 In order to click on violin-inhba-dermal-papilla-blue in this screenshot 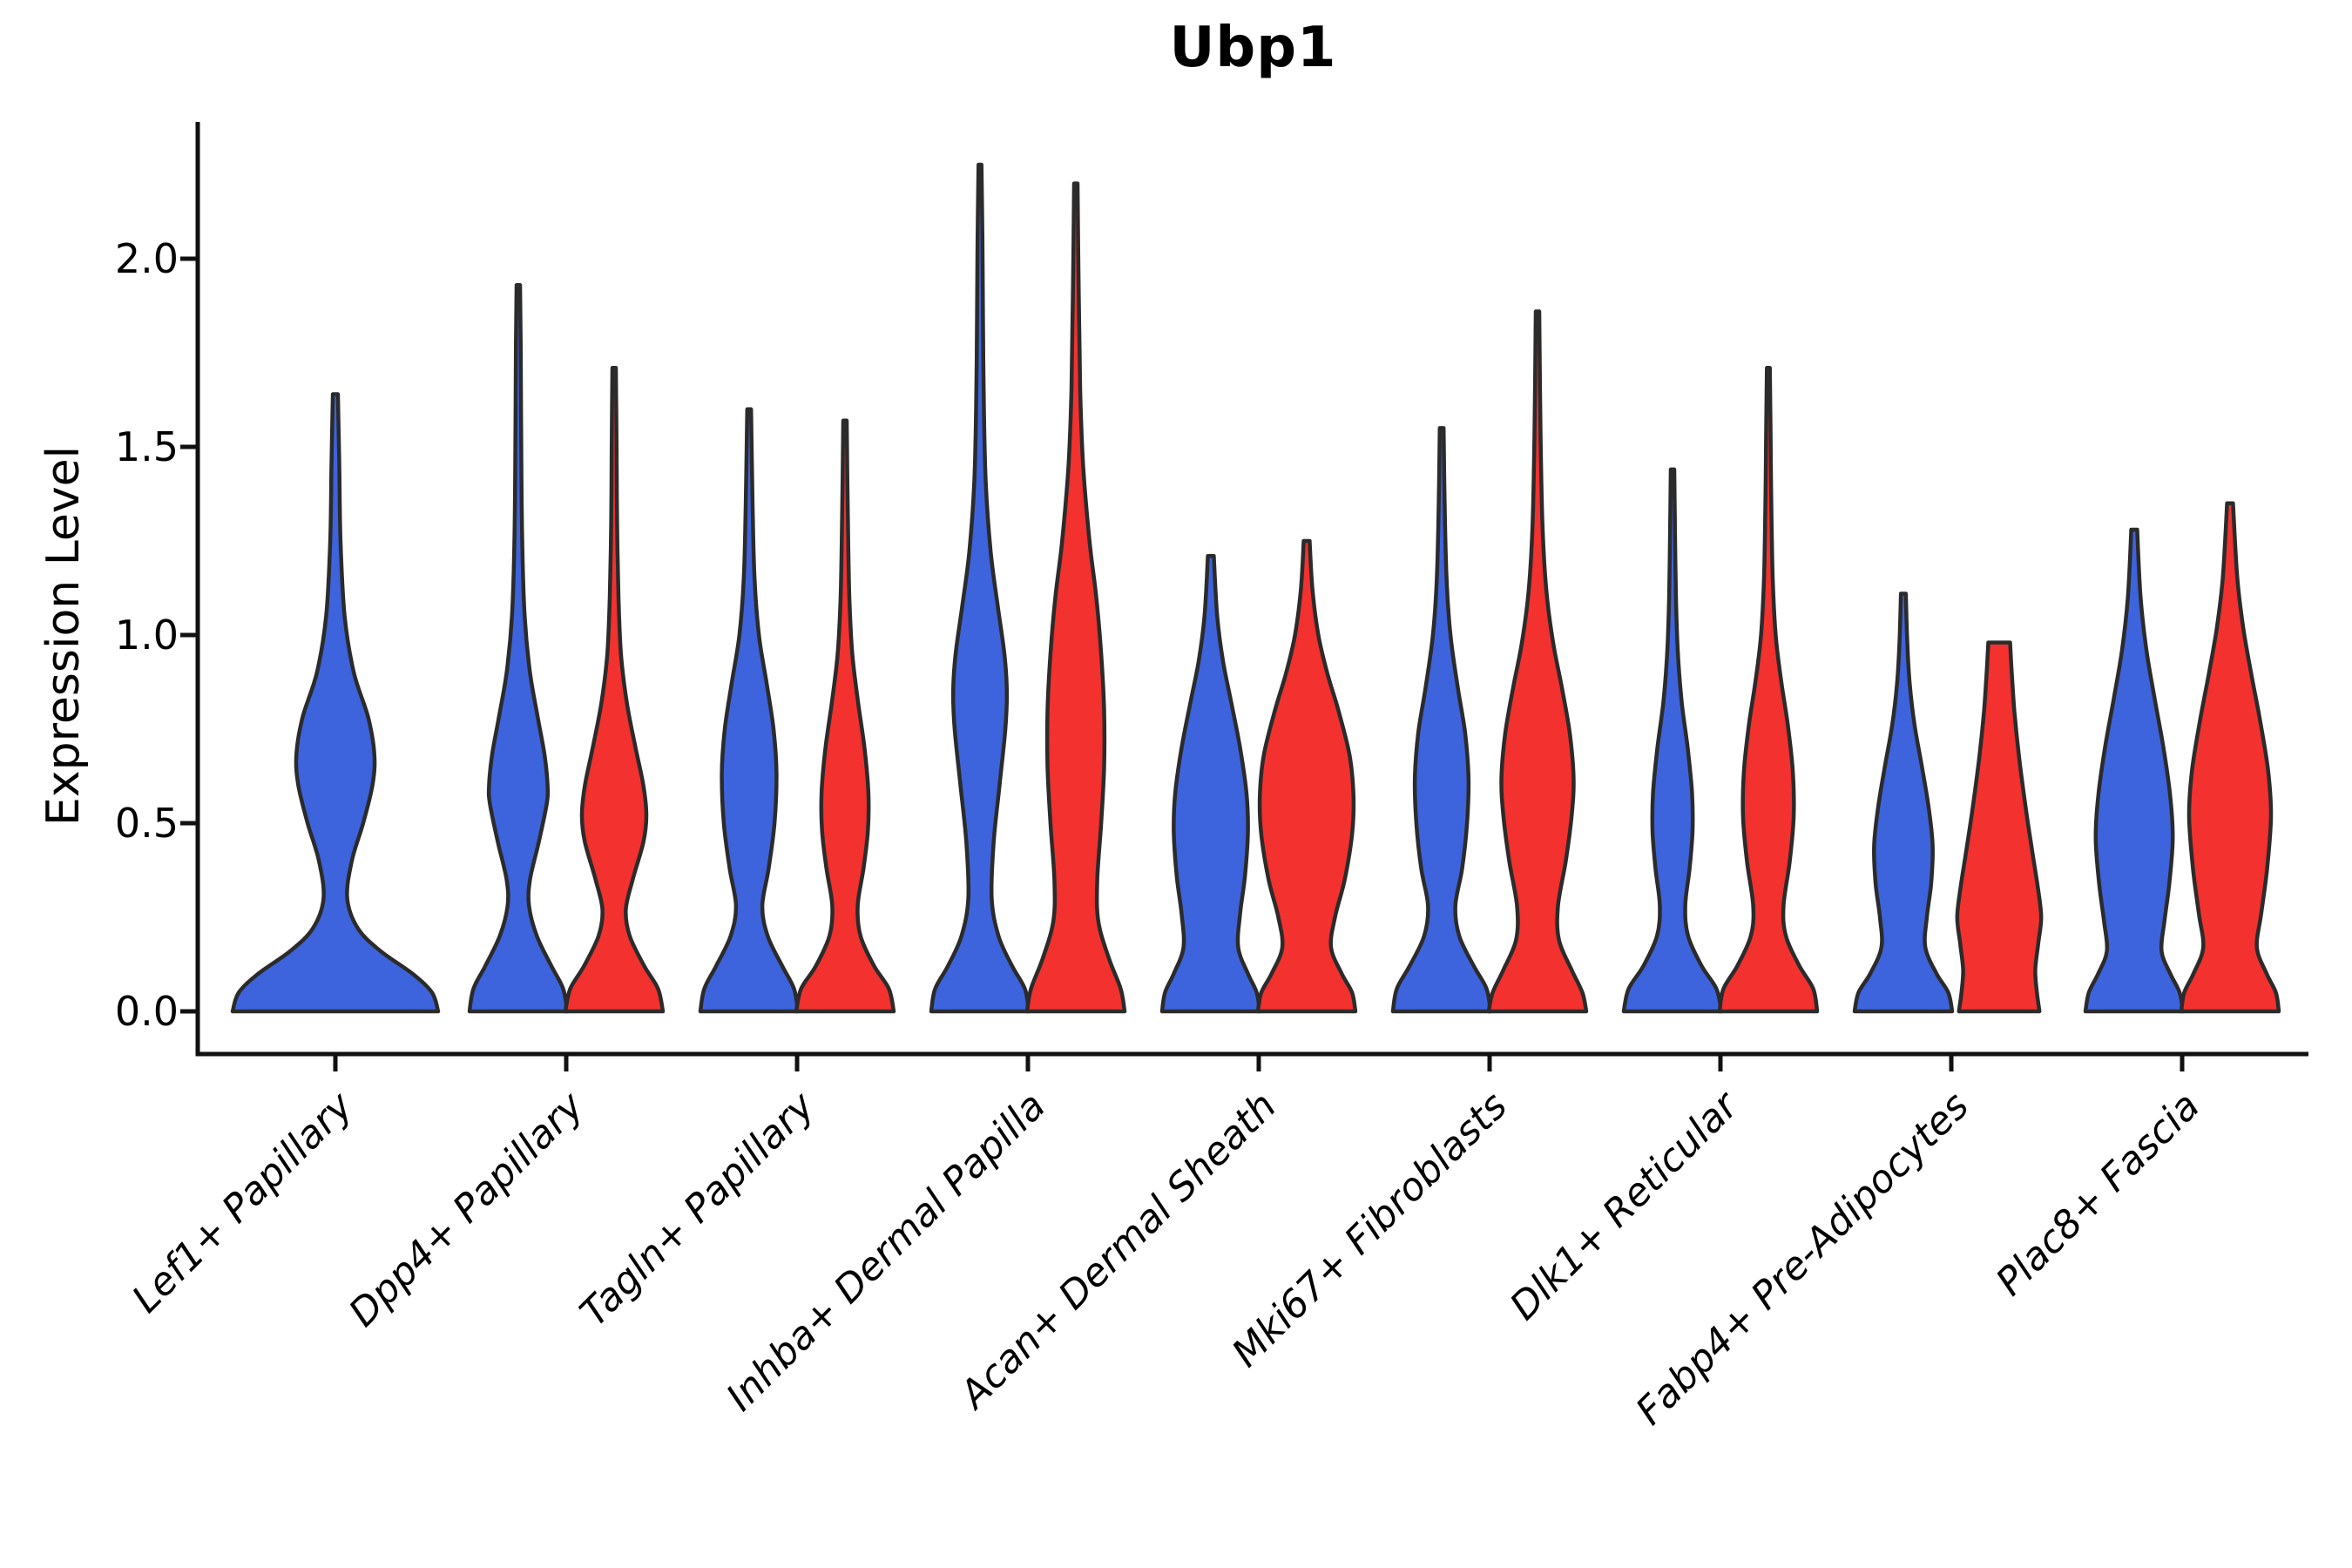, I will do `click(980, 588)`.